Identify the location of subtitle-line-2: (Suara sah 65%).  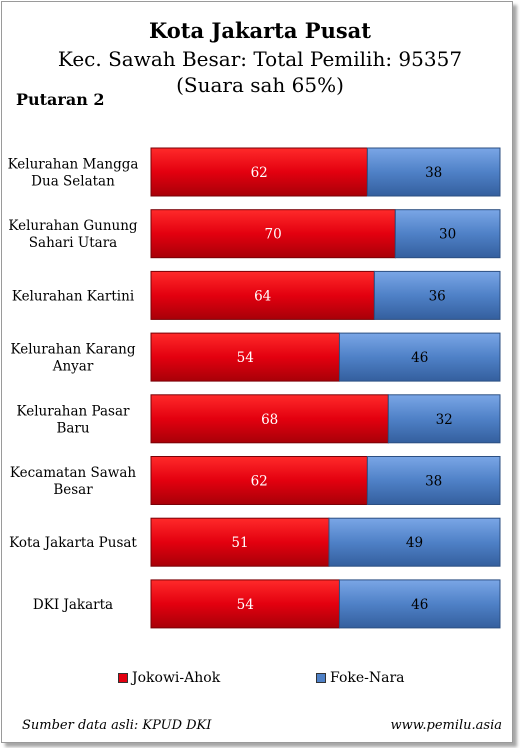
(260, 85).